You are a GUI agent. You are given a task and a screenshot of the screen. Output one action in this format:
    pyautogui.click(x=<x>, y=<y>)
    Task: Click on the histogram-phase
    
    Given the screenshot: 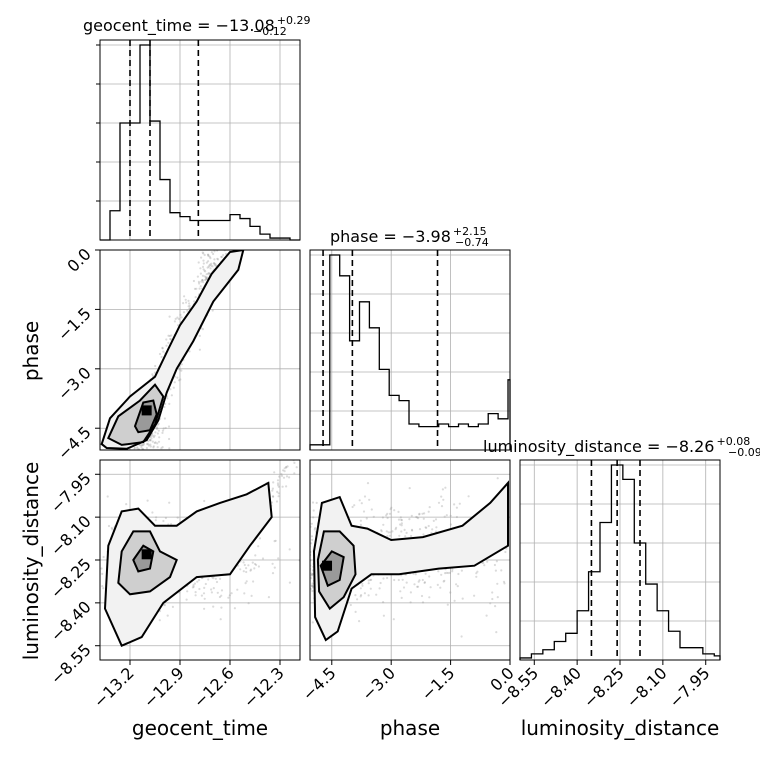 What is the action you would take?
    pyautogui.click(x=410, y=352)
    